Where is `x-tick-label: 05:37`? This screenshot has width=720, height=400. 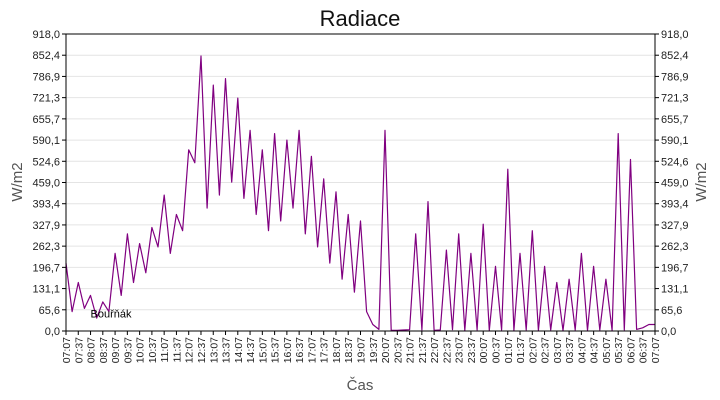
x-tick-label: 05:37 is located at coordinates (619, 350).